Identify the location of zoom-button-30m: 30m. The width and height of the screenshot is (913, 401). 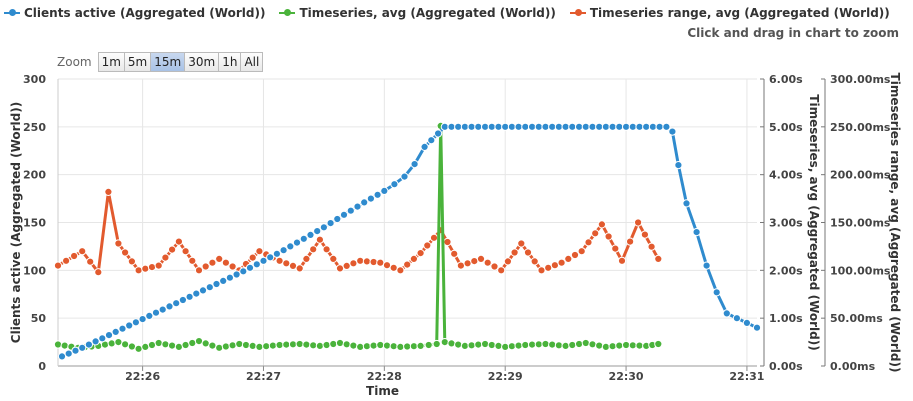
(202, 62).